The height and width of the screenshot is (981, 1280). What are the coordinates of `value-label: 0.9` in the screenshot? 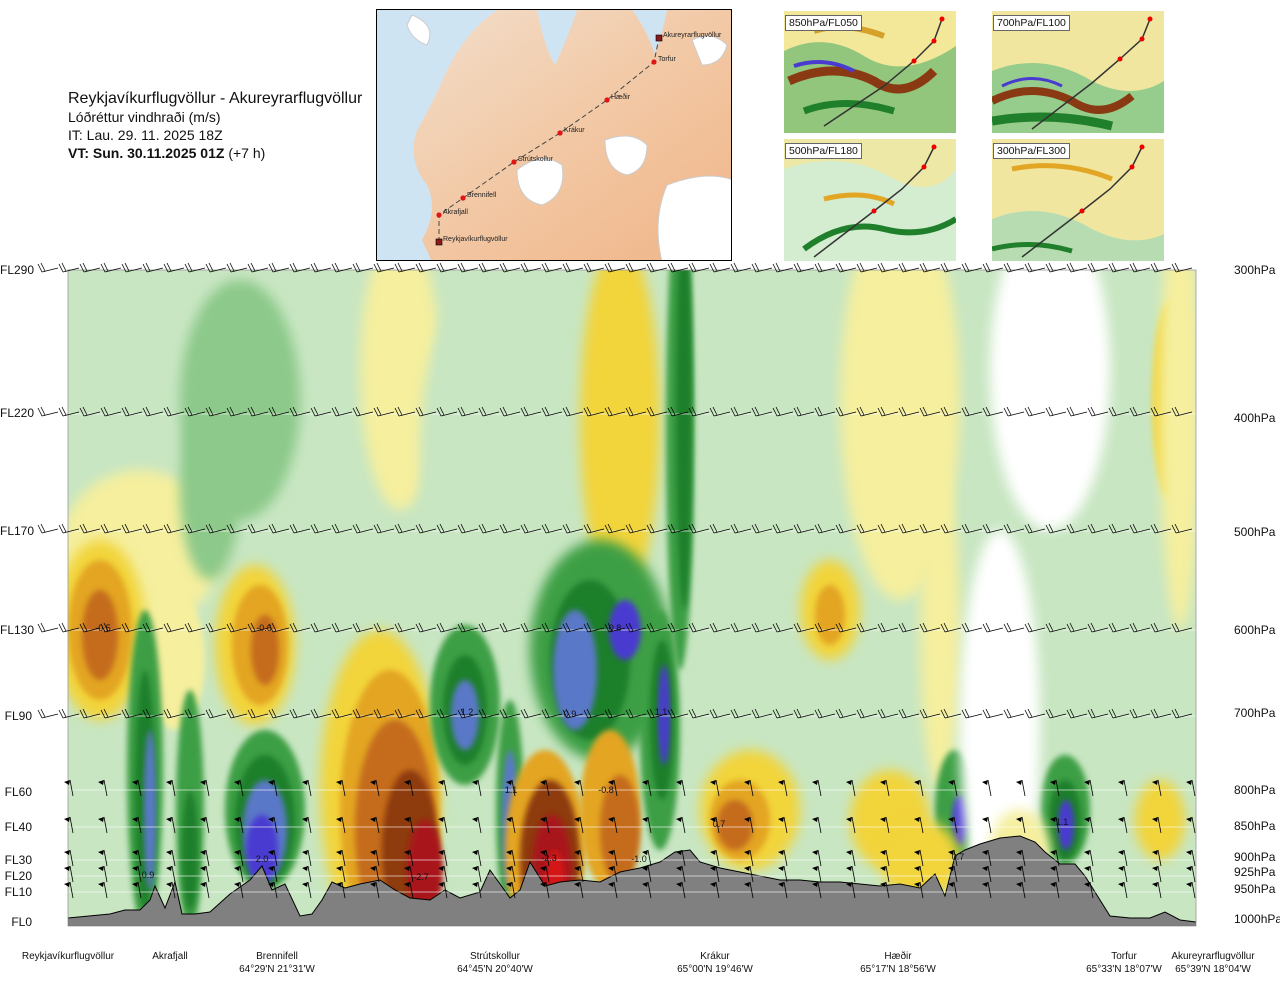 It's located at (148, 875).